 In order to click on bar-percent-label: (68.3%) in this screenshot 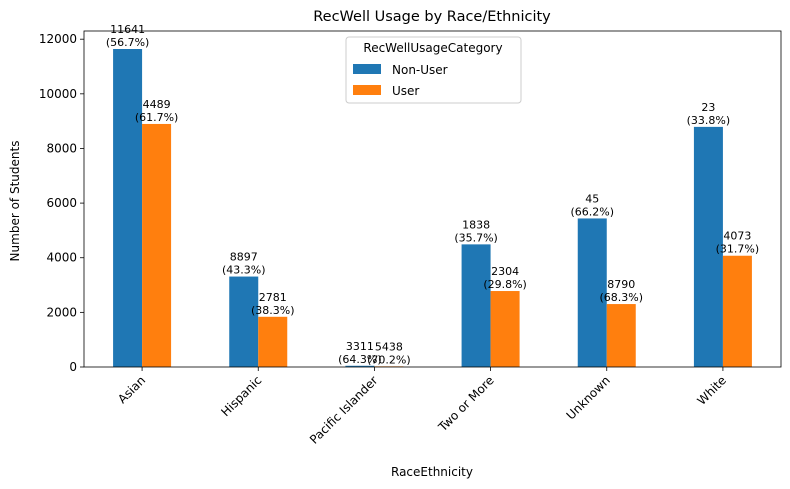, I will do `click(621, 297)`.